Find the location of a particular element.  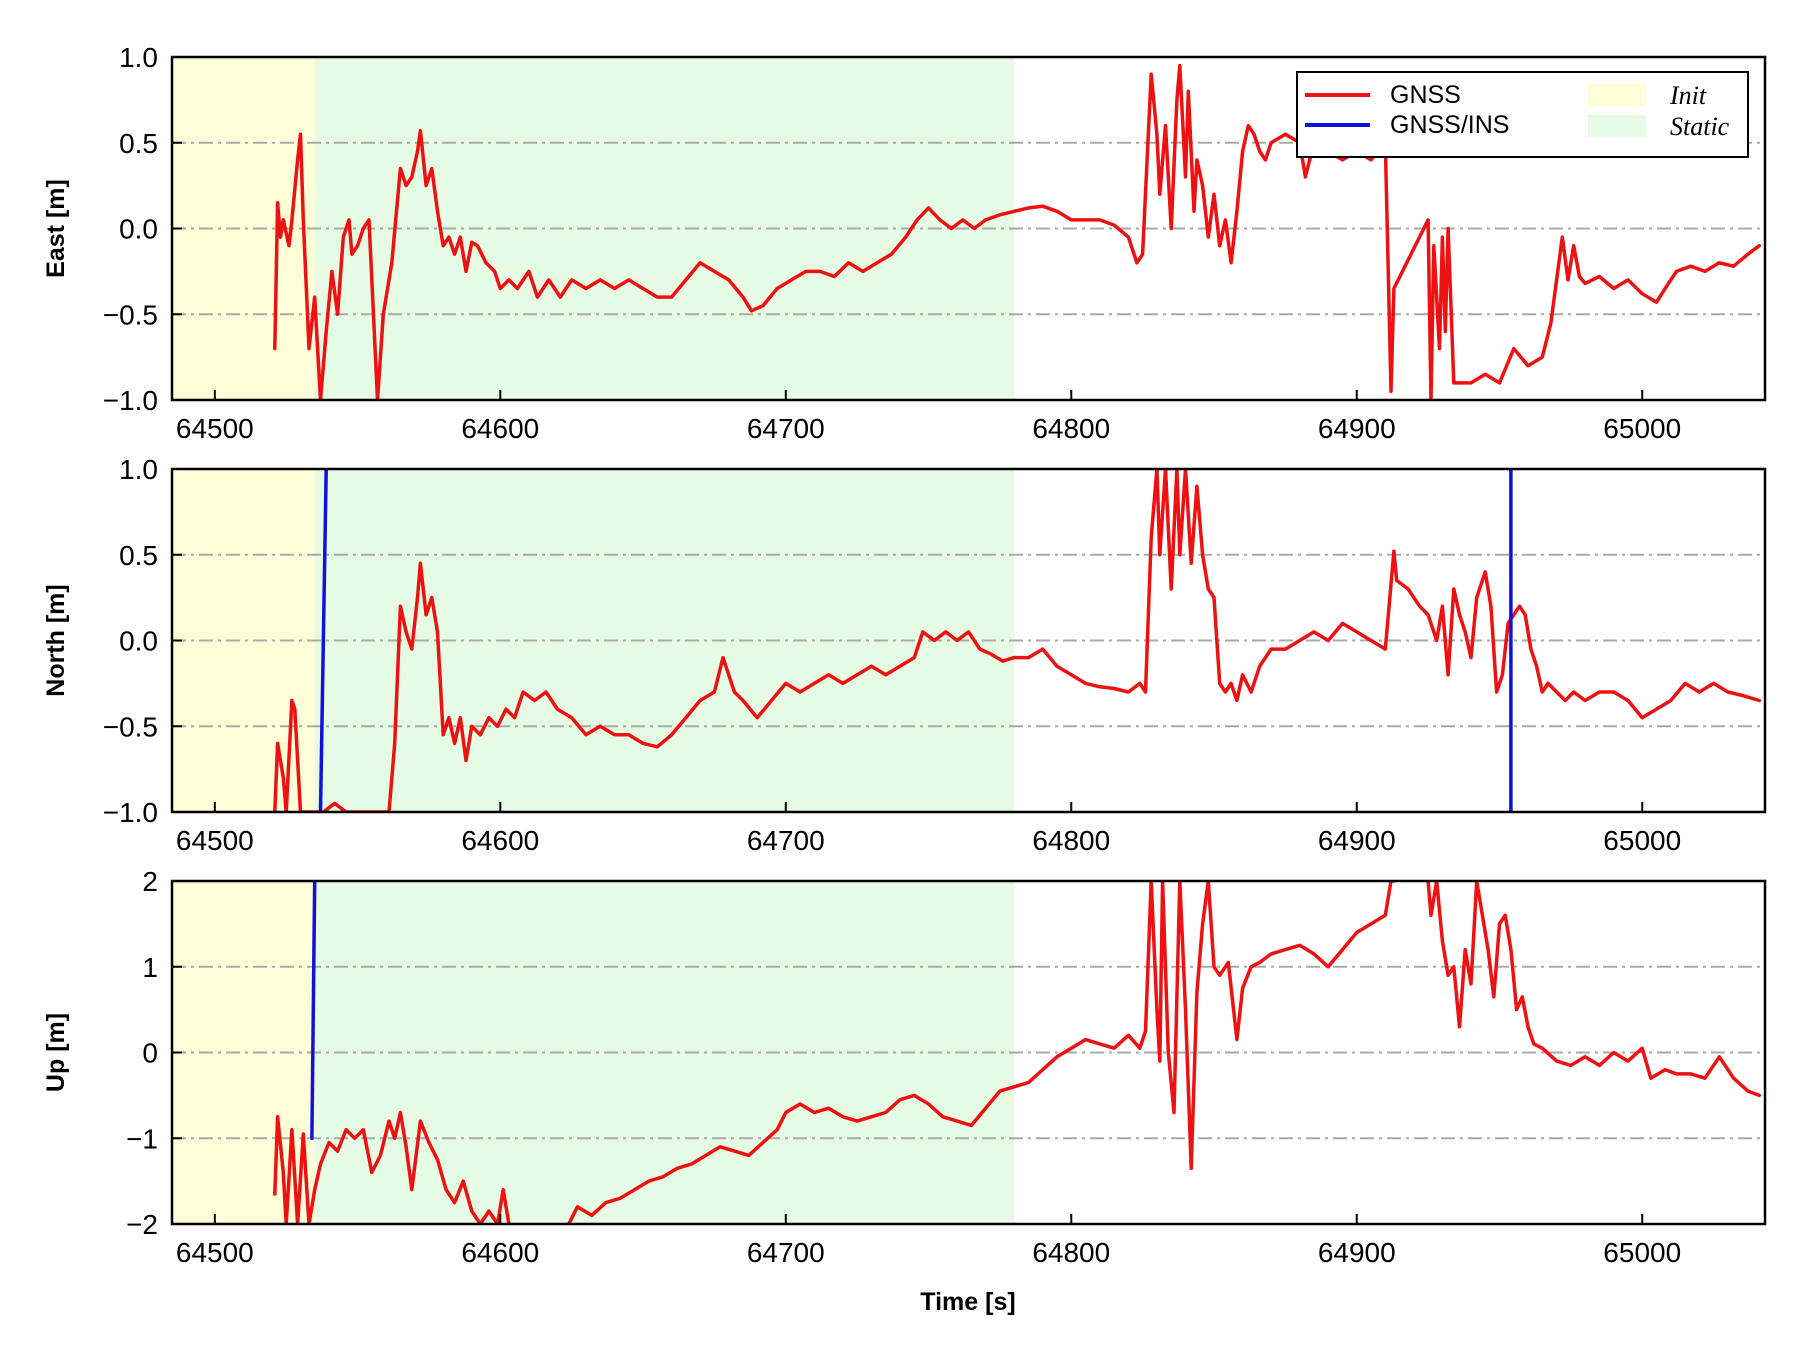

legend-gnss-label: GNSS is located at coordinates (1425, 95).